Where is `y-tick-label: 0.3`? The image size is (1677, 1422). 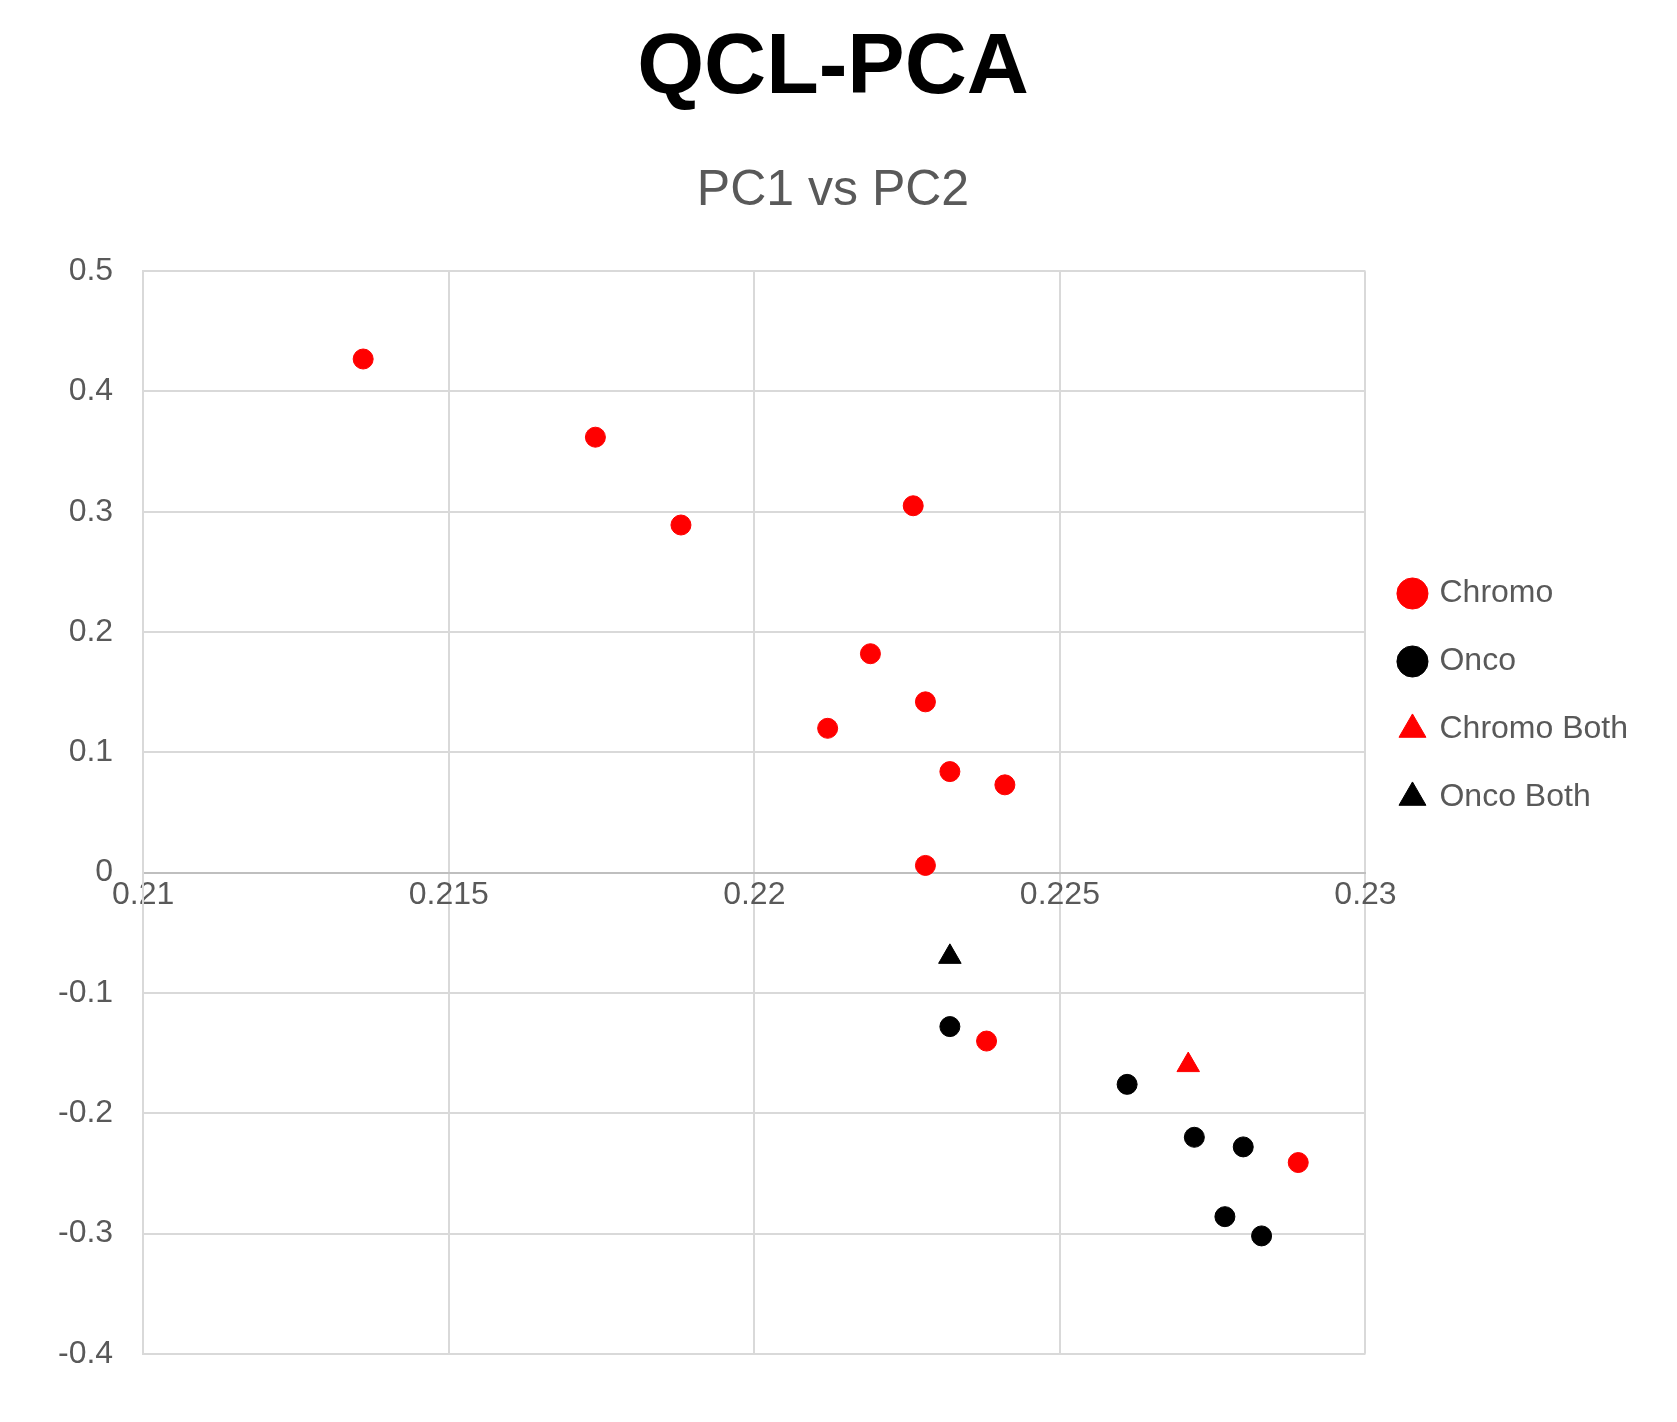
y-tick-label: 0.3 is located at coordinates (91, 509).